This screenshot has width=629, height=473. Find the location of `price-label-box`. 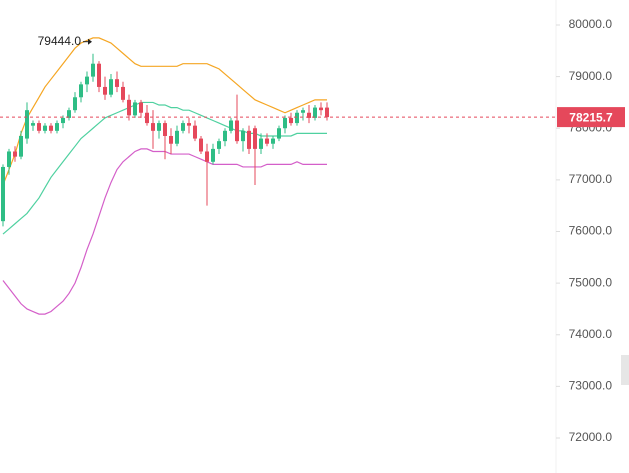

price-label-box is located at coordinates (591, 117).